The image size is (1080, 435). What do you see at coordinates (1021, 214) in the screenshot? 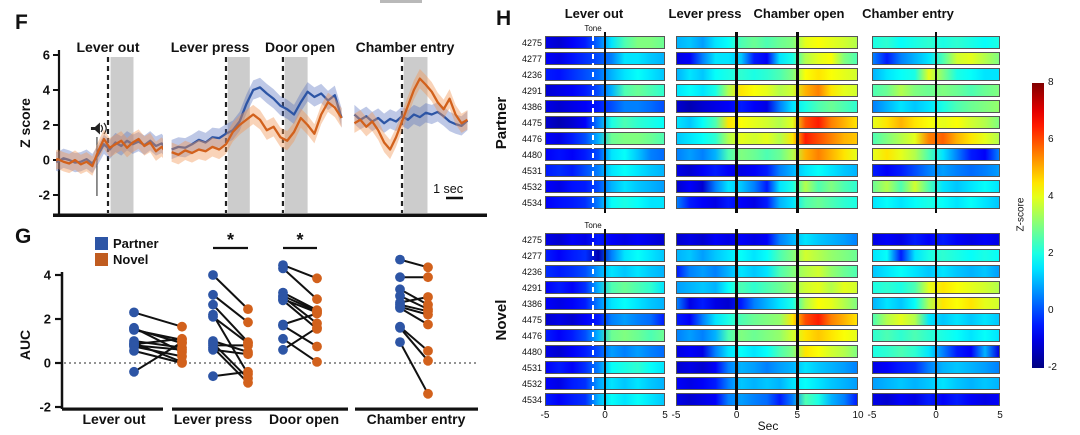
I see `h-colorbar-label: Z-score` at bounding box center [1021, 214].